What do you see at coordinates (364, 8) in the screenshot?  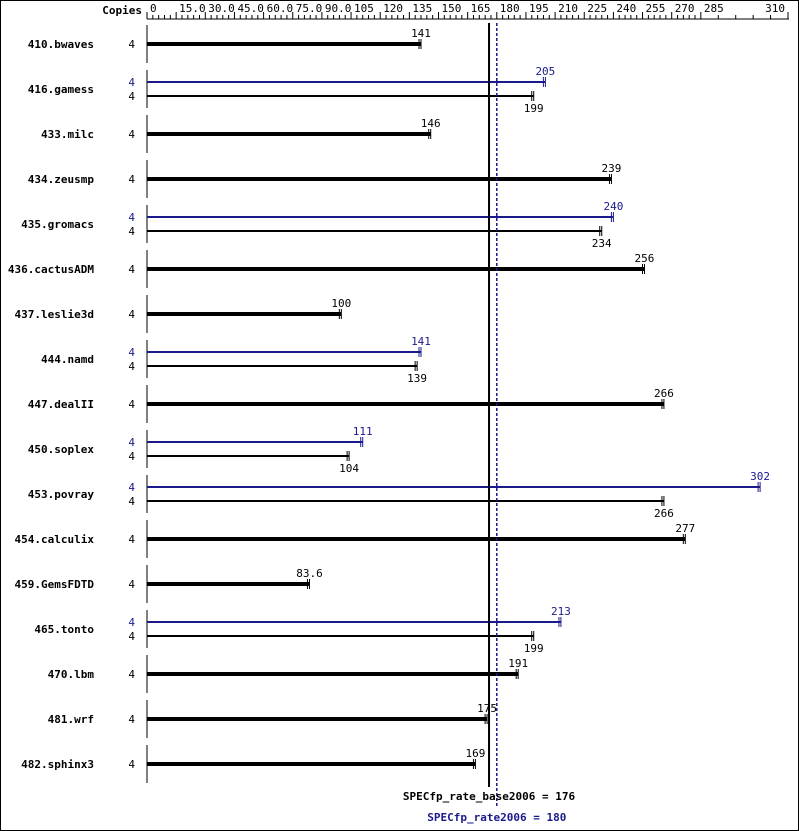 I see `x-tick-label: 105` at bounding box center [364, 8].